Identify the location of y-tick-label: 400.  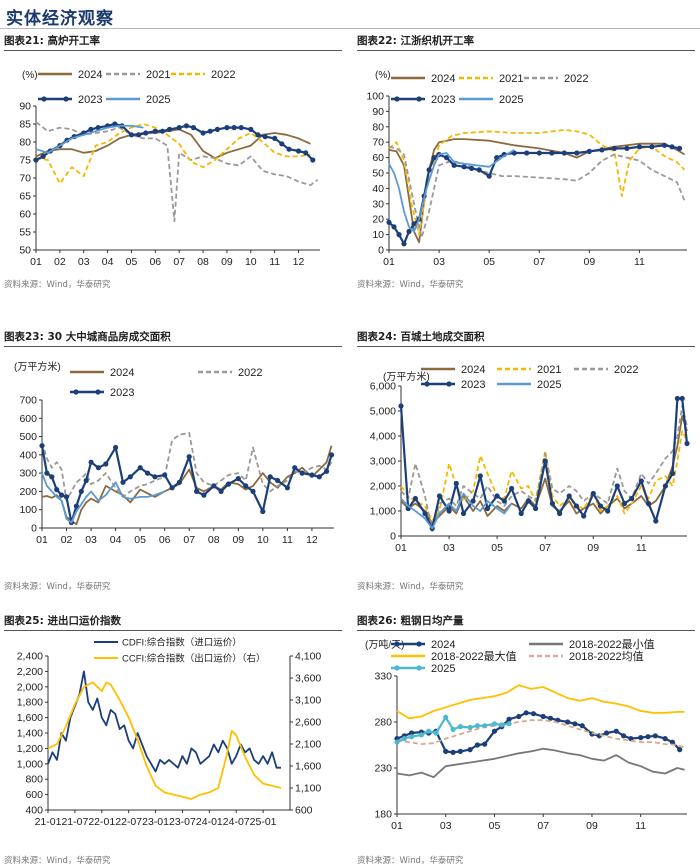
(28, 455).